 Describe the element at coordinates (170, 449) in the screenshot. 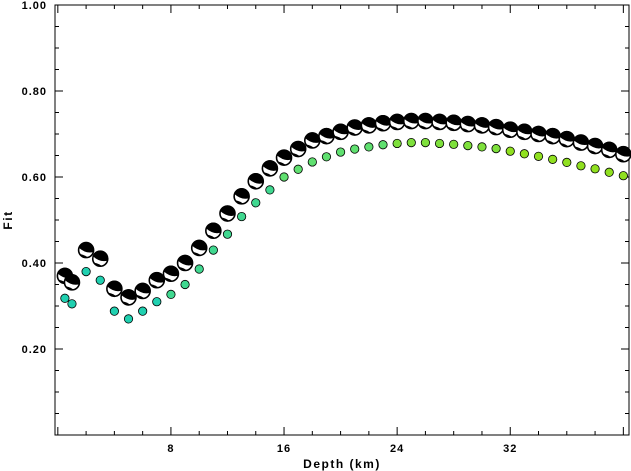

I see `x-tick-label: 8` at that location.